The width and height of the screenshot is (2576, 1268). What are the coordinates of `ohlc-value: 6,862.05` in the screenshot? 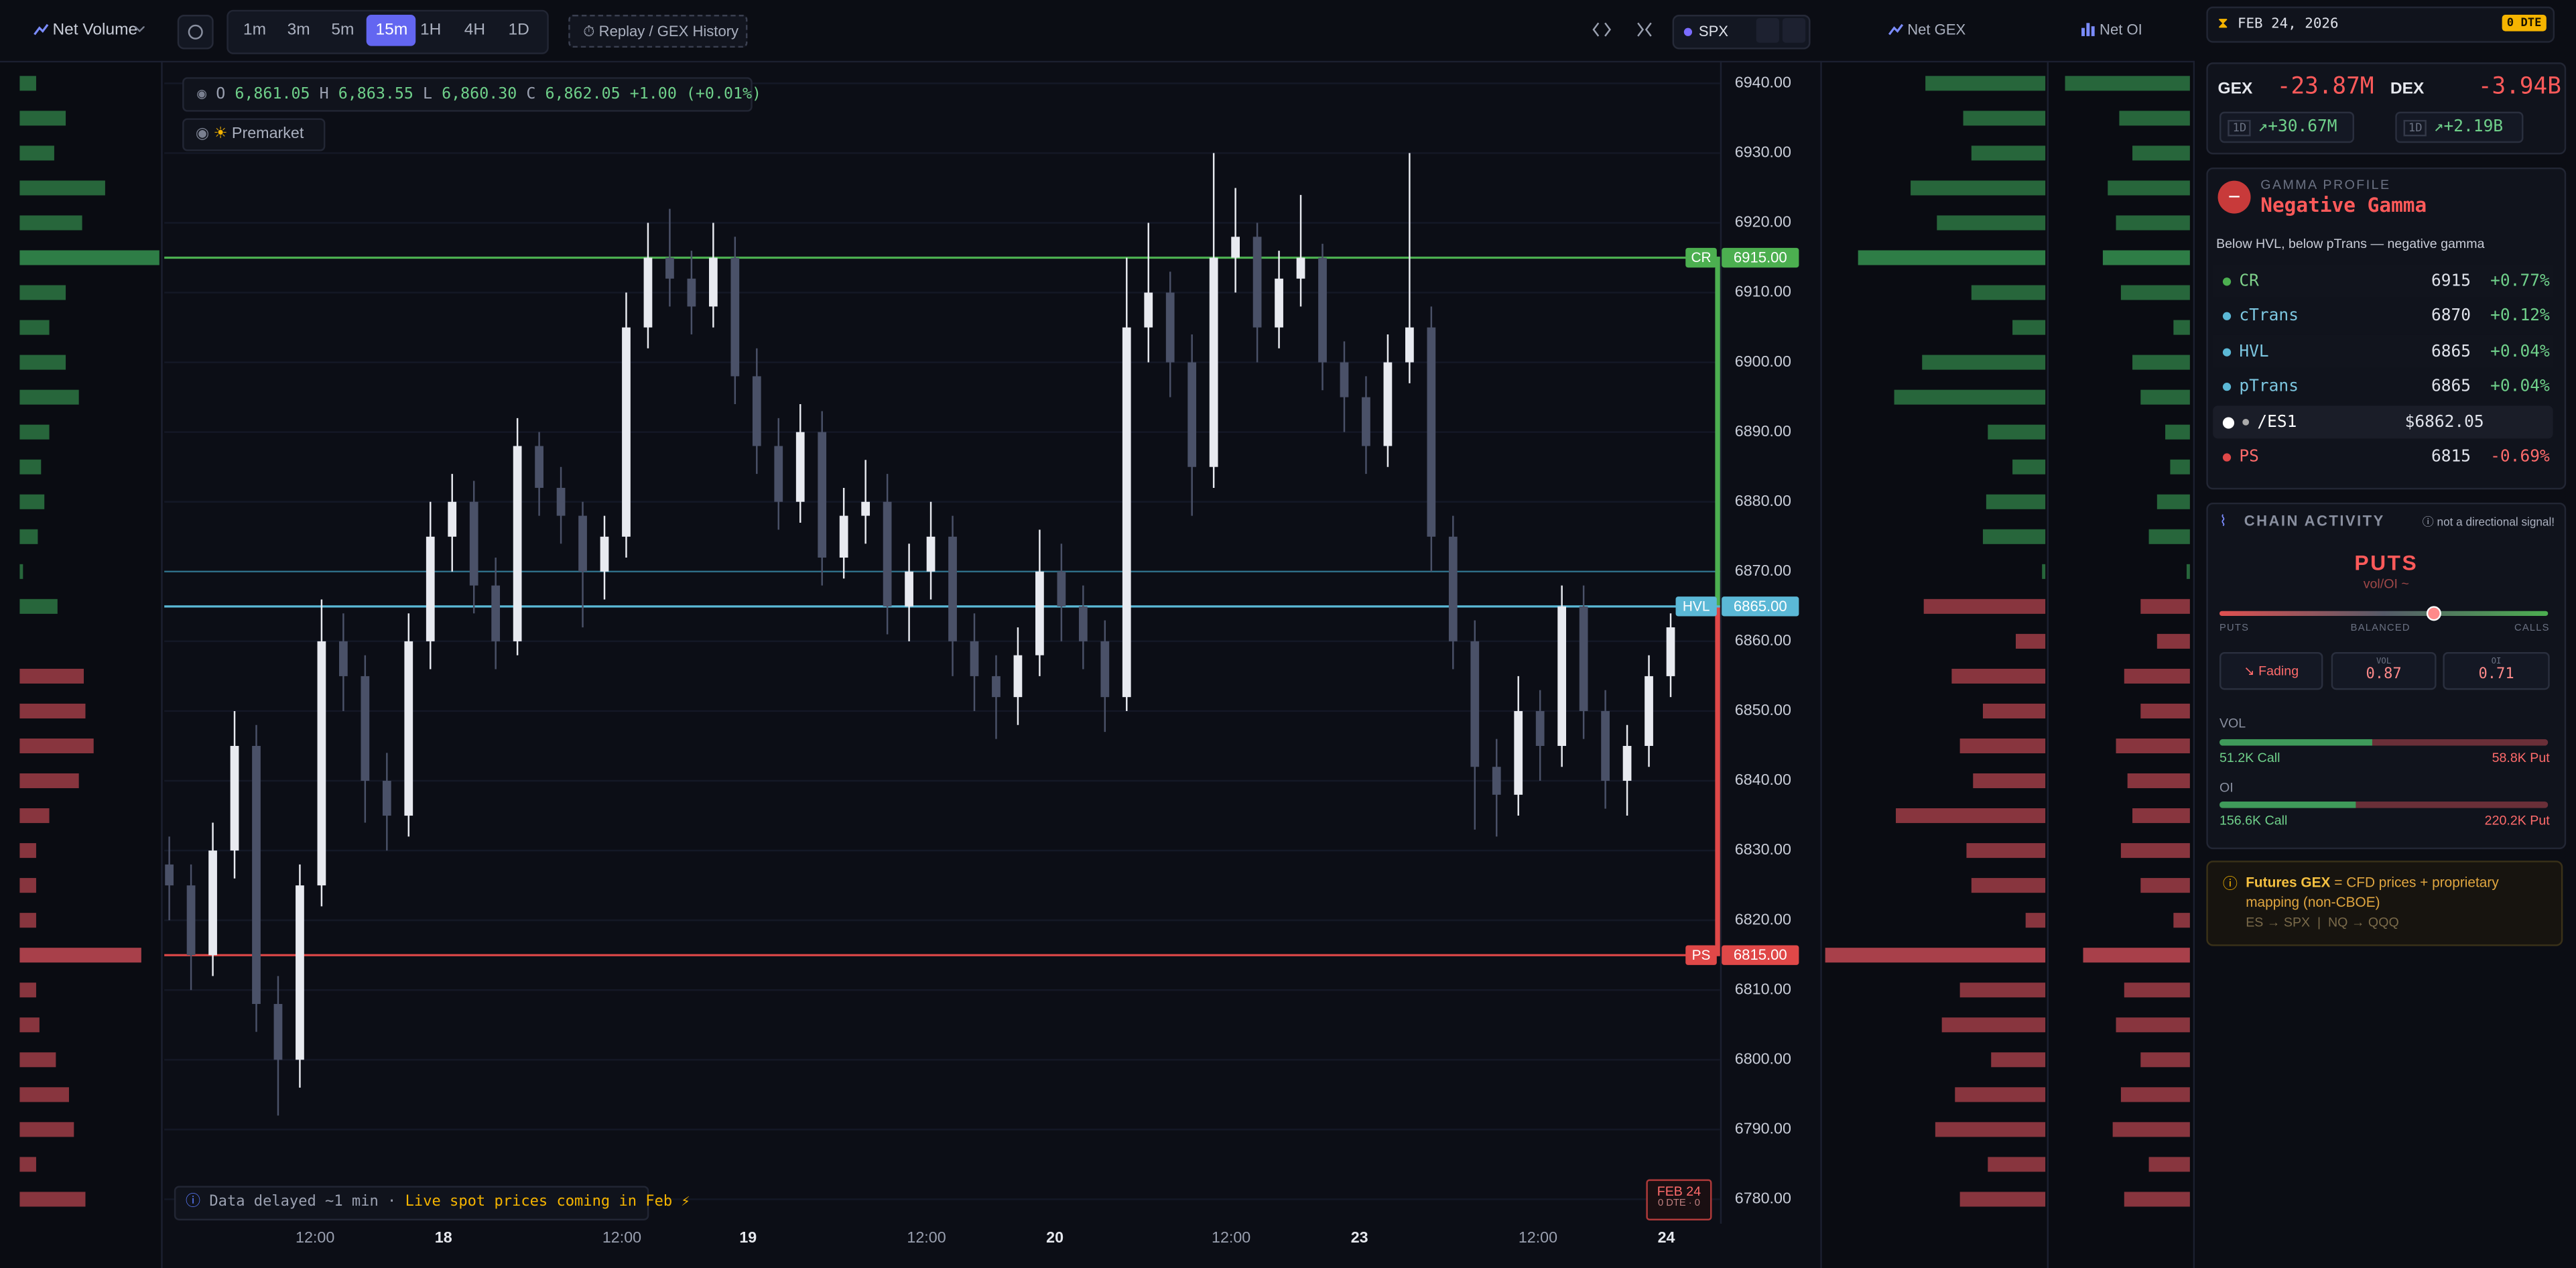 It's located at (583, 94).